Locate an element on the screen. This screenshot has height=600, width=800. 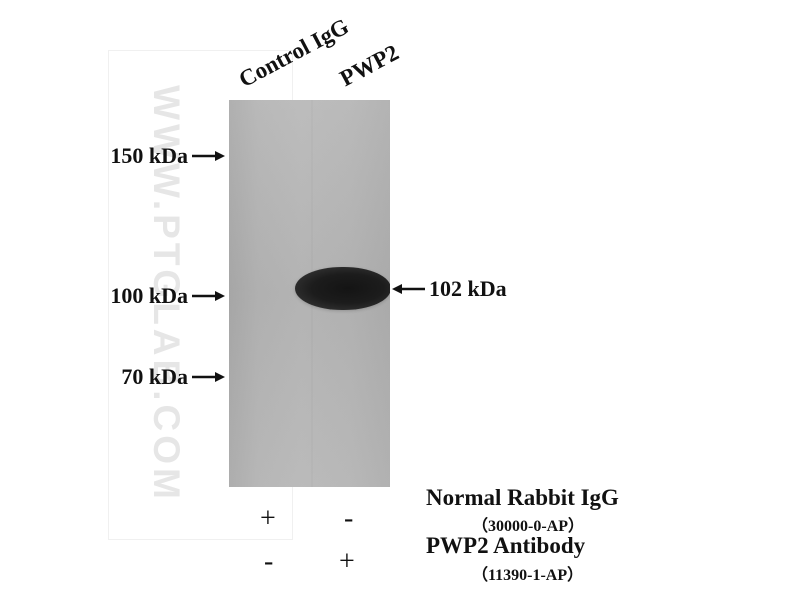
marker-label-102kda: 102 kDa is located at coordinates (468, 288).